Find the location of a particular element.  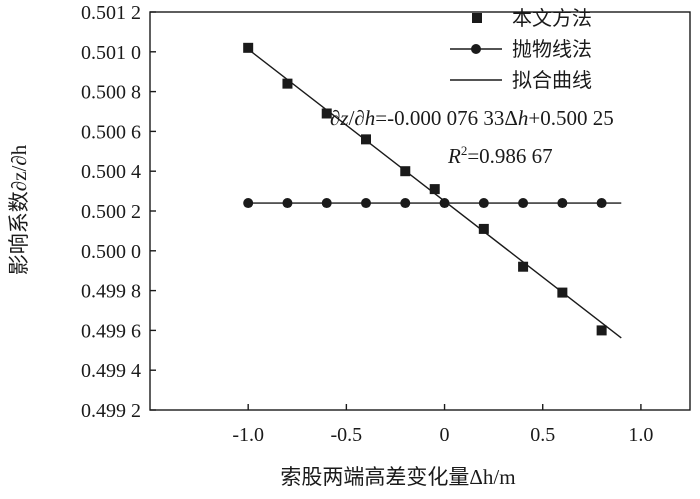

eq-part: =-0.000 076 33Δ is located at coordinates (446, 118).